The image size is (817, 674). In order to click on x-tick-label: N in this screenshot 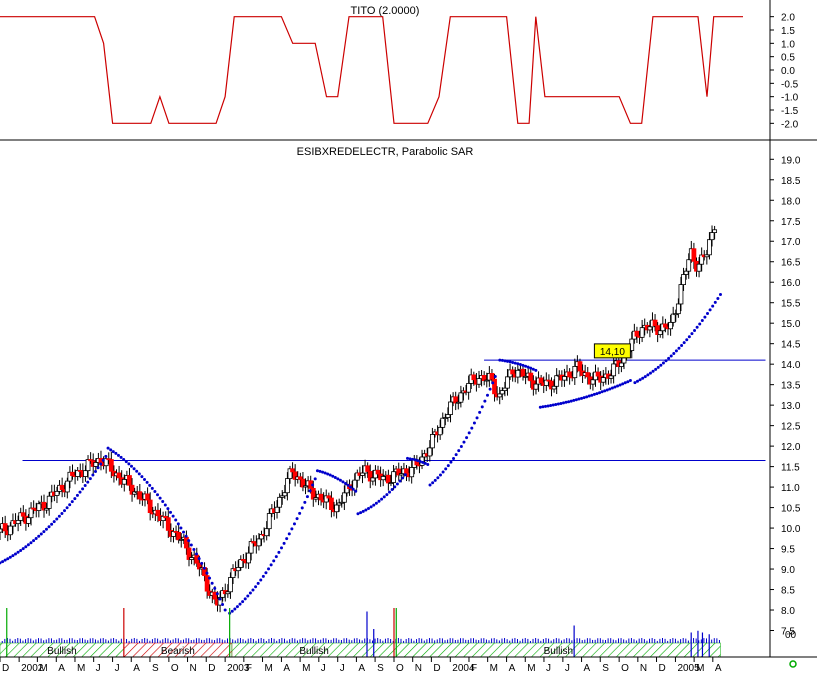, I will do `click(418, 668)`.